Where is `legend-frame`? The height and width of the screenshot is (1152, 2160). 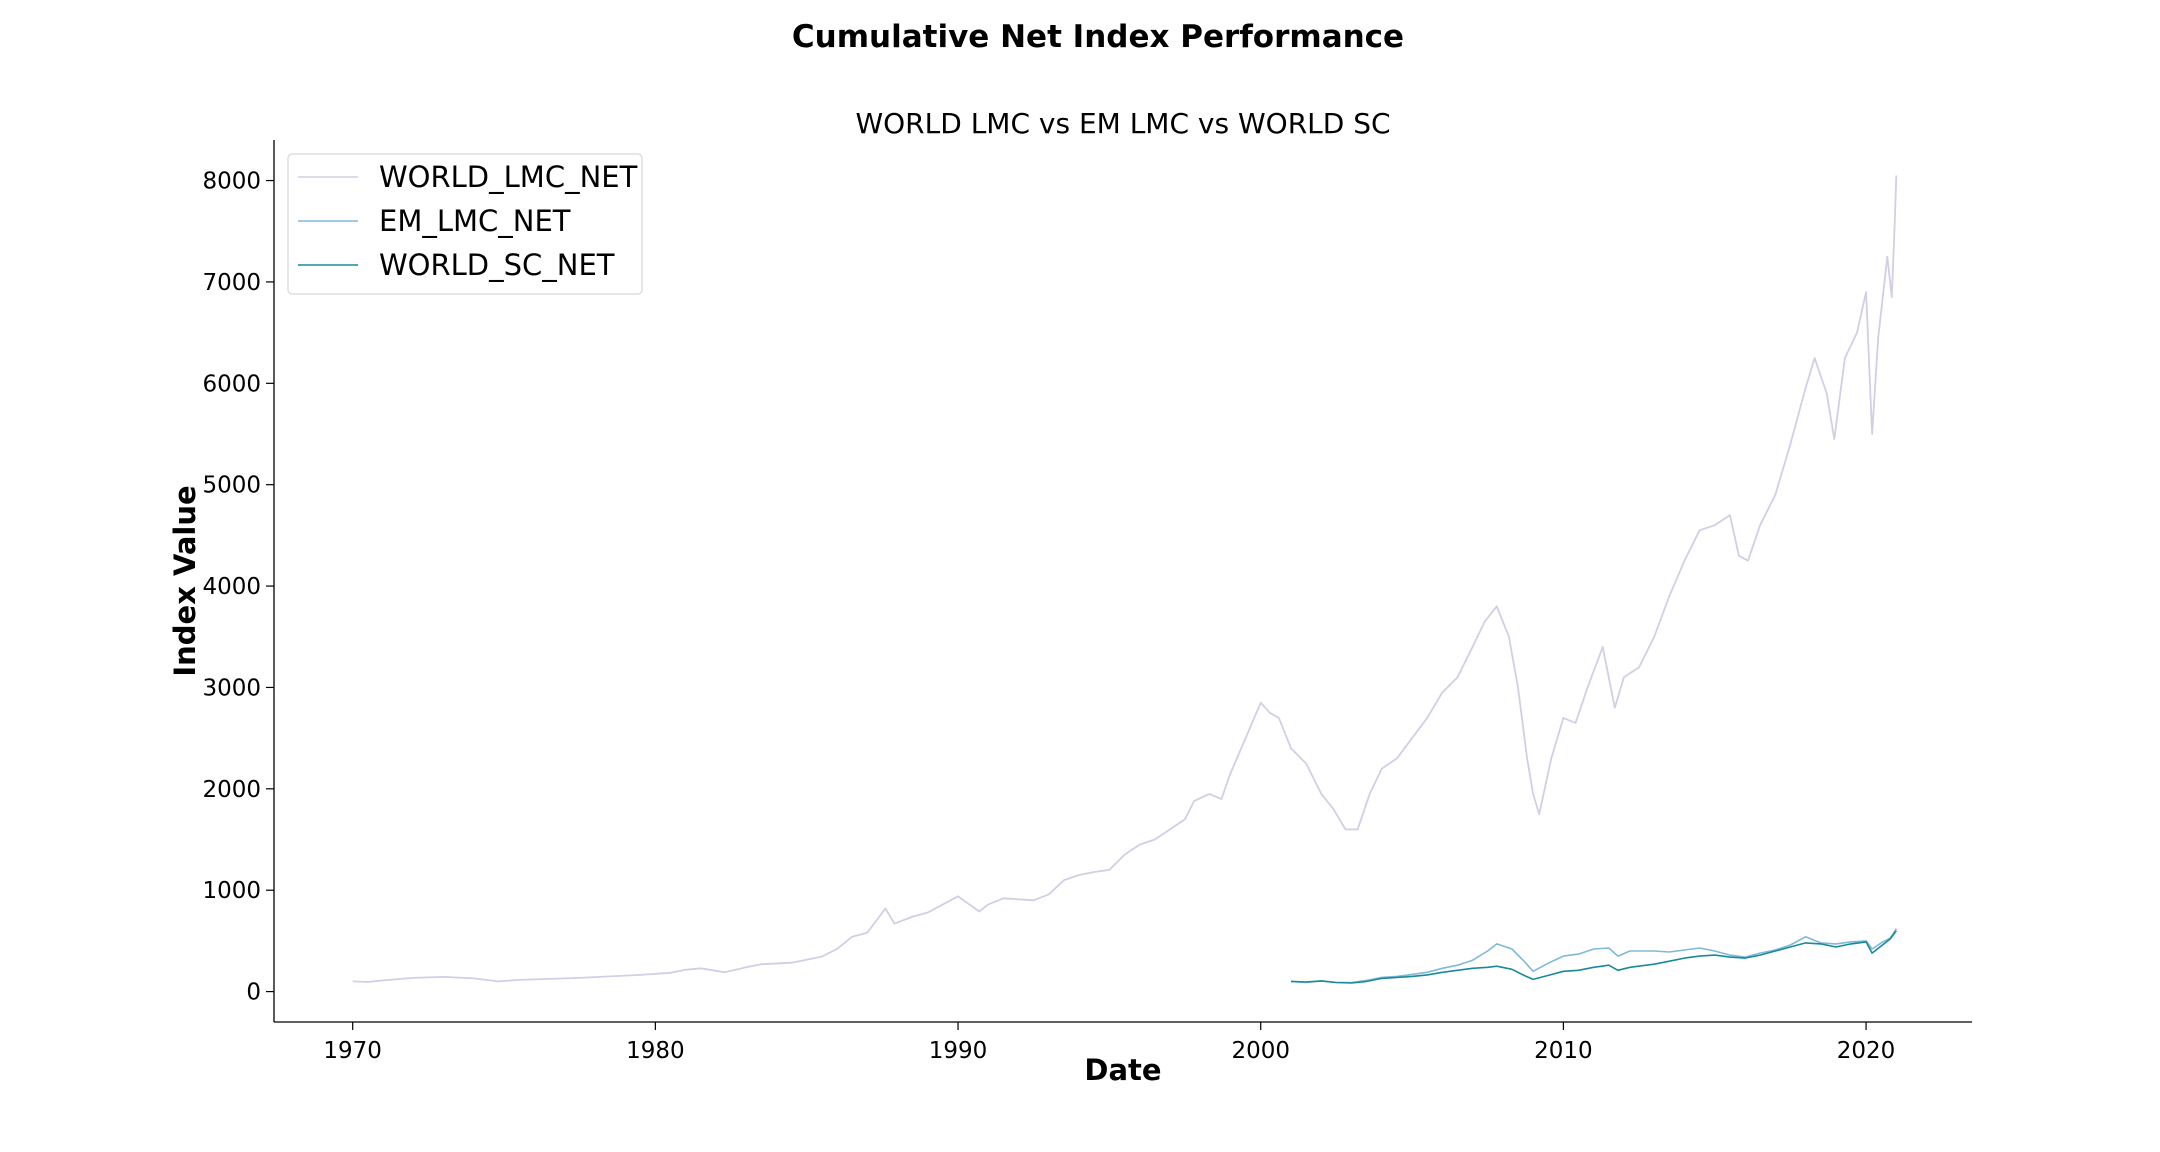
legend-frame is located at coordinates (465, 224).